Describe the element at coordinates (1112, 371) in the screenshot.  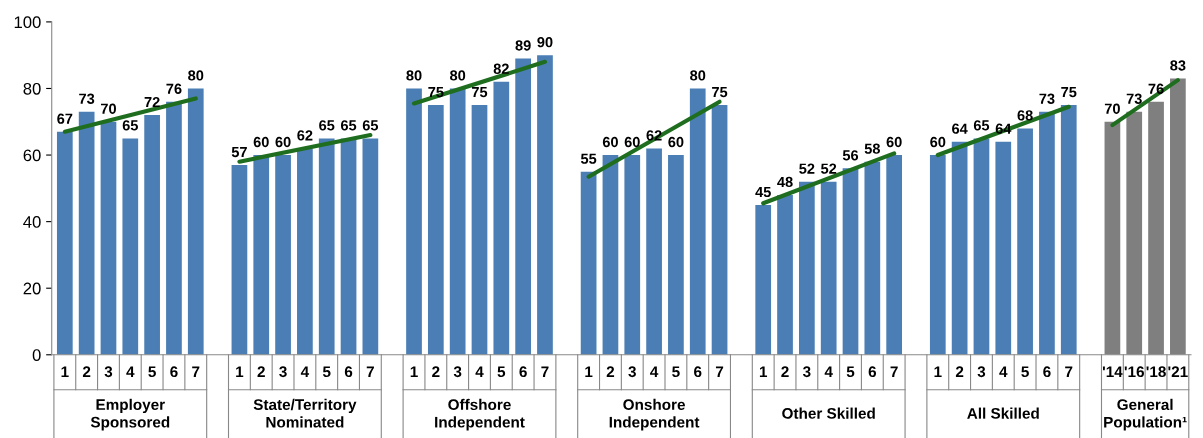
I see `x-tick-label: '14` at that location.